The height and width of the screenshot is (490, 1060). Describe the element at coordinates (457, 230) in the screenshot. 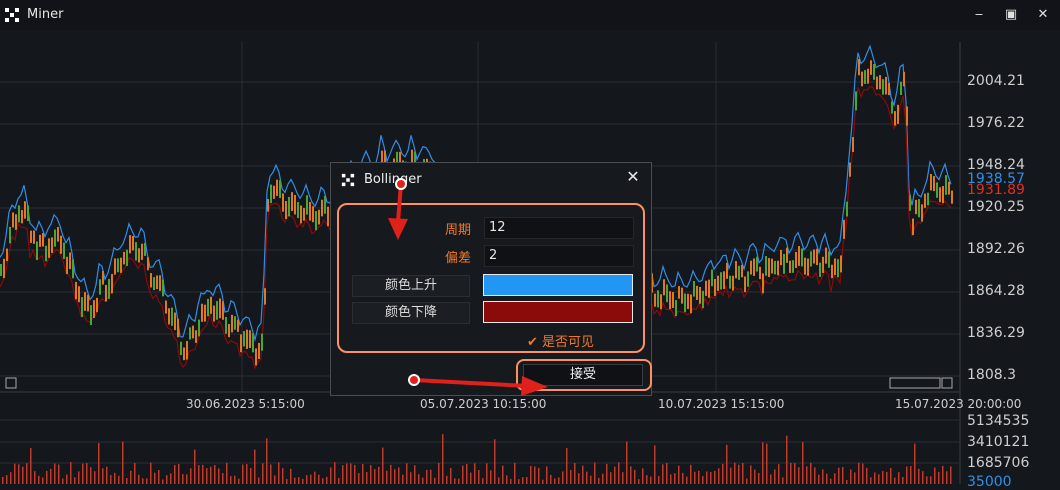

I see `period-label: 周期` at that location.